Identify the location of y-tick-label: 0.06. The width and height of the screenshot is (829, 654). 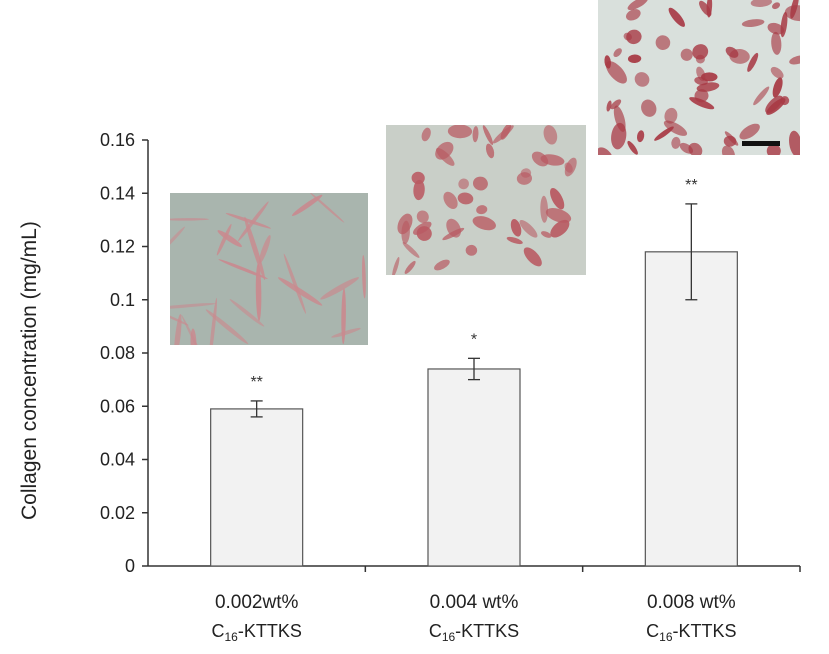
(117, 406).